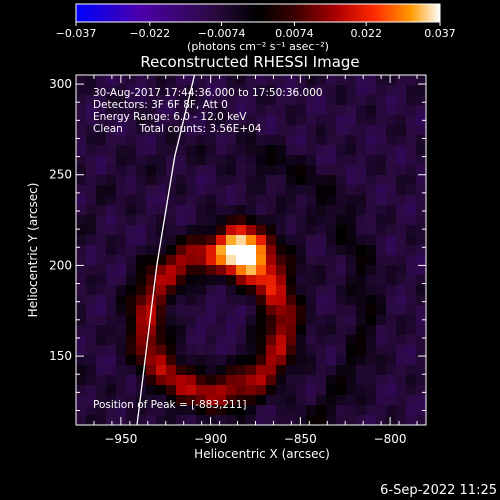  What do you see at coordinates (262, 454) in the screenshot?
I see `x-axis-label: Heliocentric X (arcsec)` at bounding box center [262, 454].